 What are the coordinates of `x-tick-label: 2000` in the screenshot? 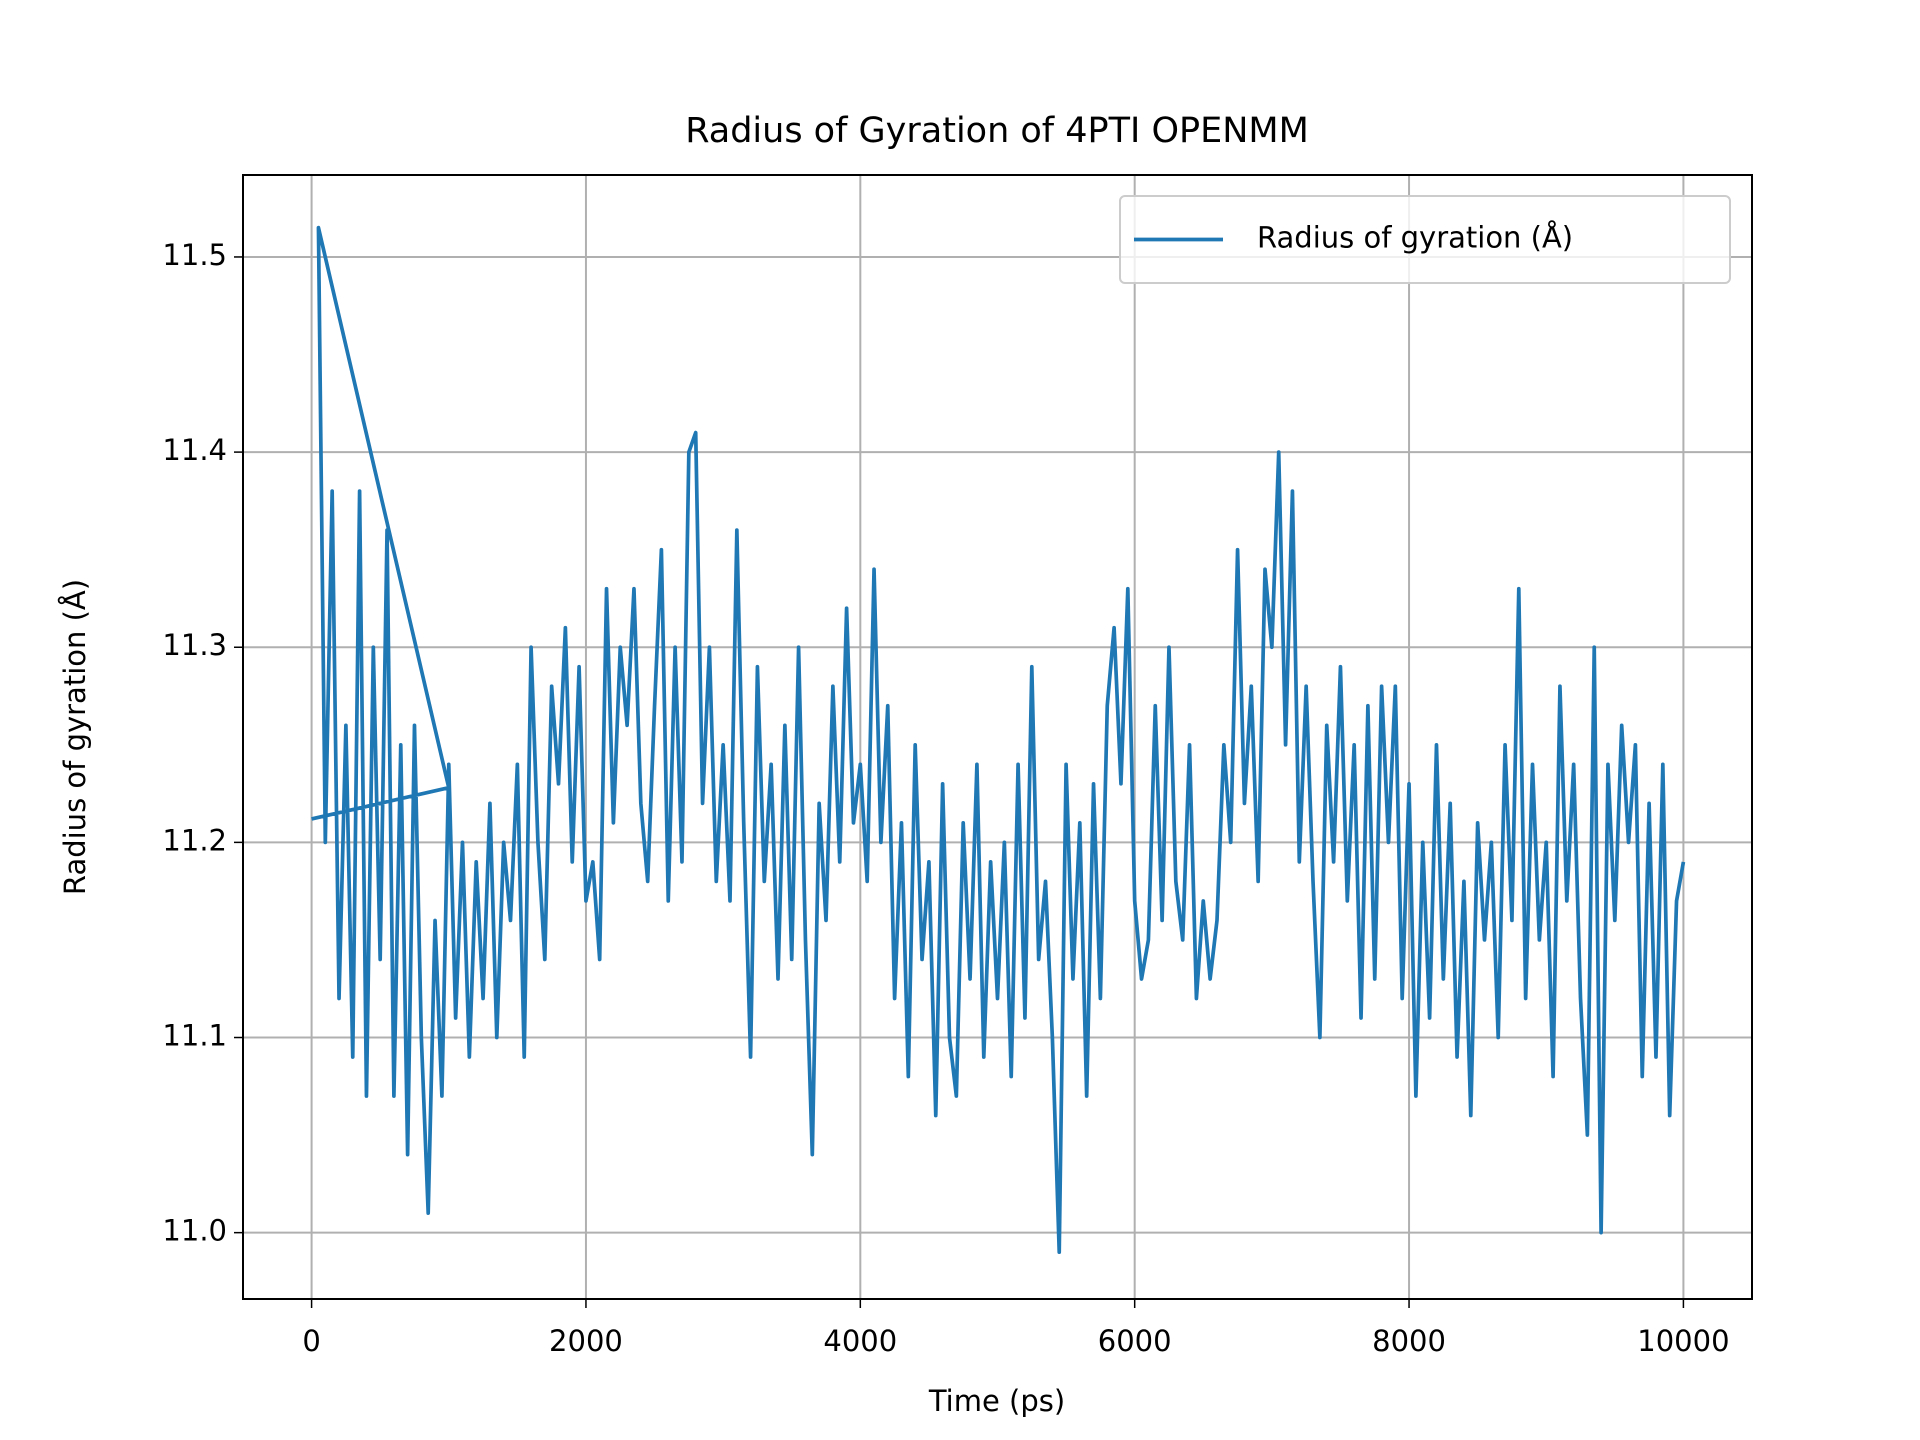 It's located at (586, 1341).